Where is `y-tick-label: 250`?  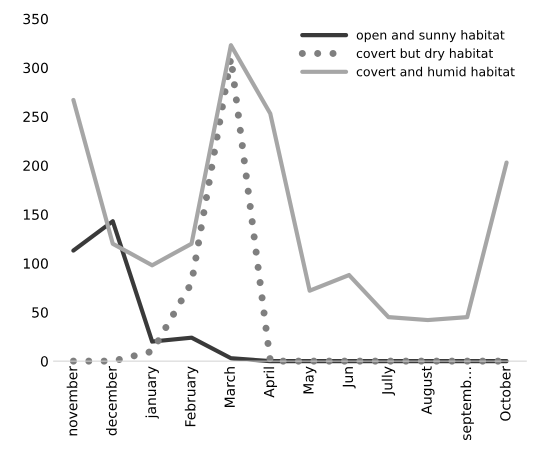 y-tick-label: 250 is located at coordinates (35, 117).